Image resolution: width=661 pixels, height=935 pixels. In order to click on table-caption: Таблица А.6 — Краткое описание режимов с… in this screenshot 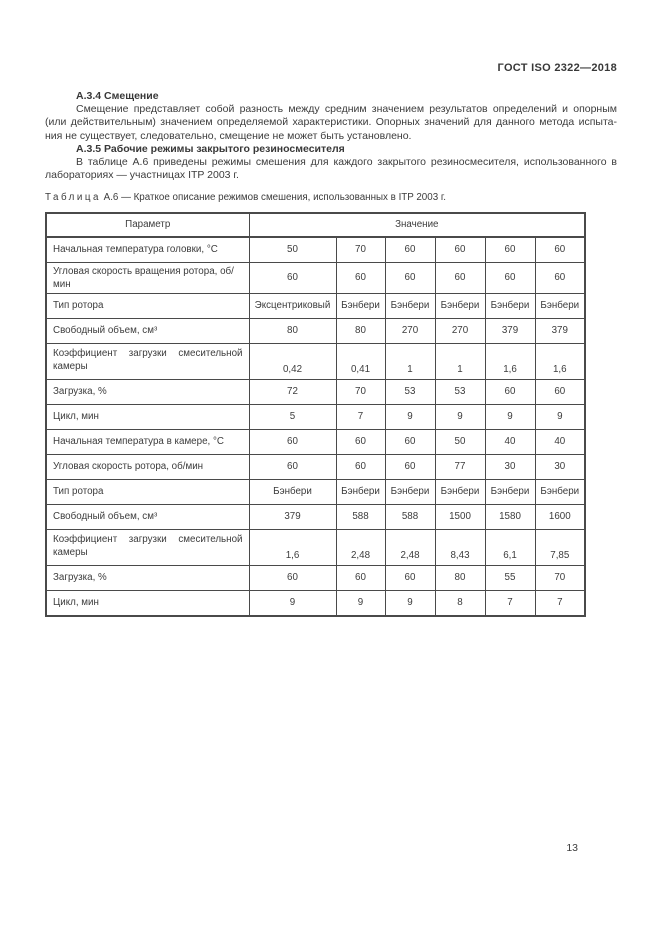, I will do `click(331, 197)`.